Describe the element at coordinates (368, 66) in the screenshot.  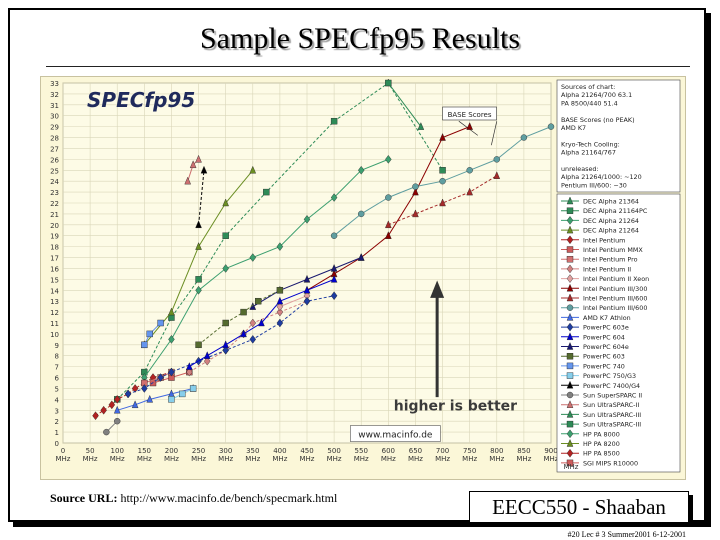
I see `title-divider` at that location.